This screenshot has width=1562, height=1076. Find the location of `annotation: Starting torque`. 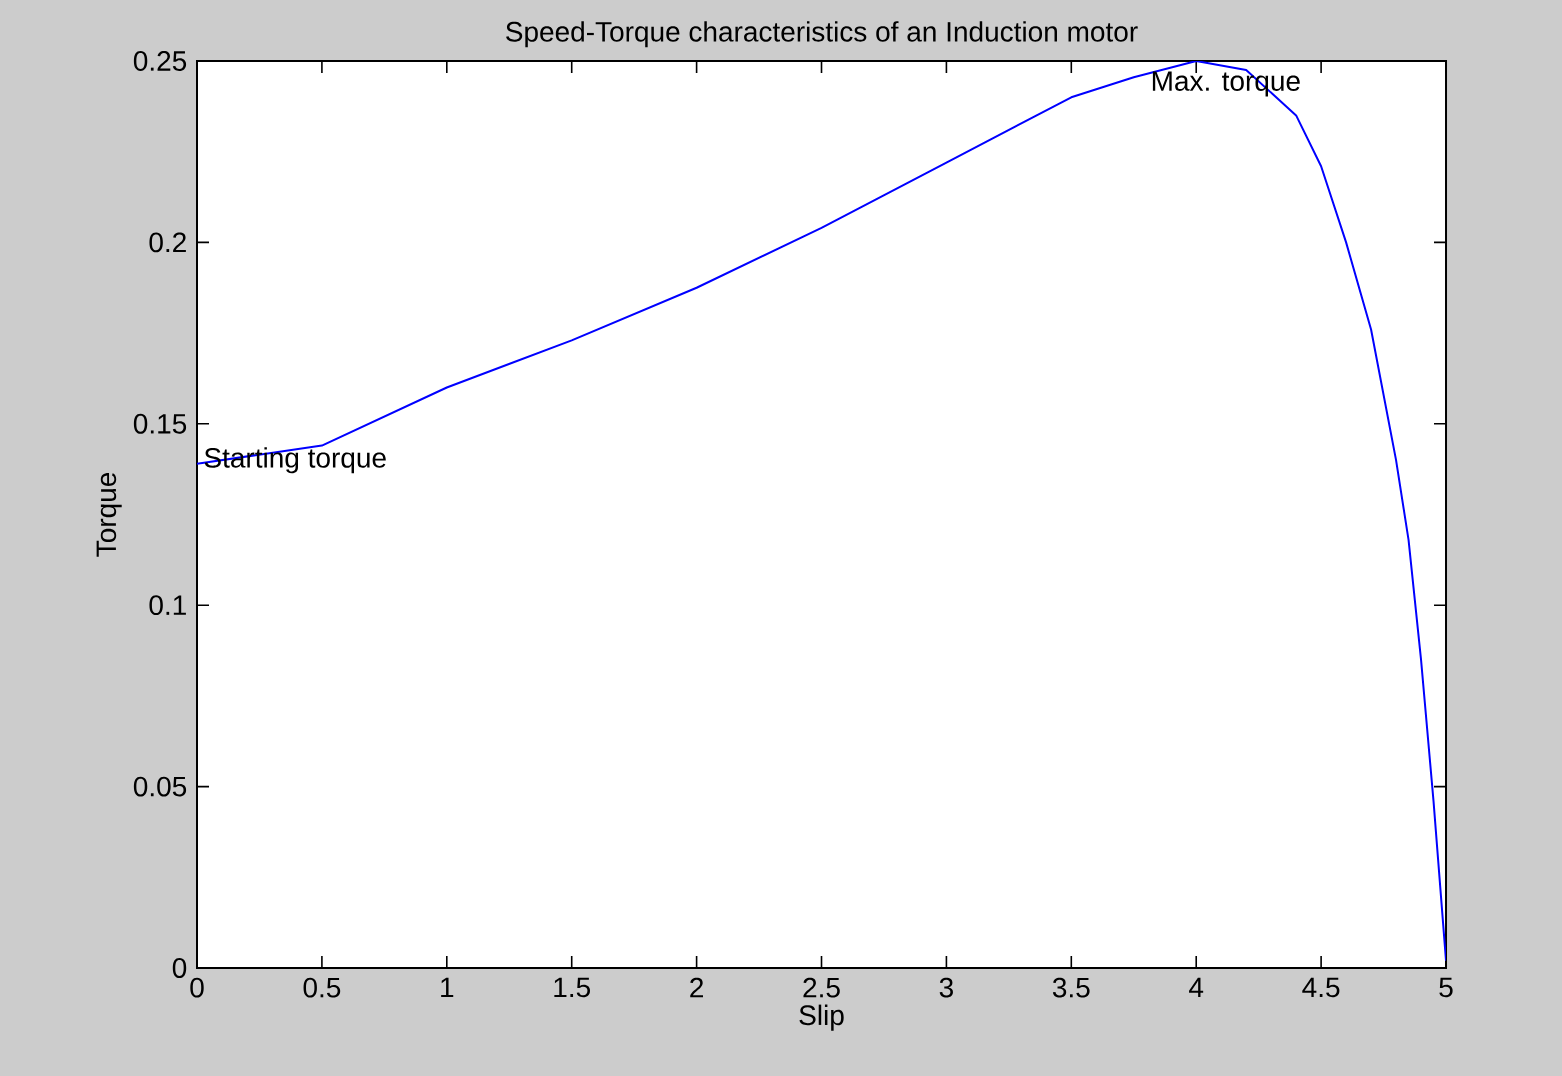

annotation: Starting torque is located at coordinates (295, 460).